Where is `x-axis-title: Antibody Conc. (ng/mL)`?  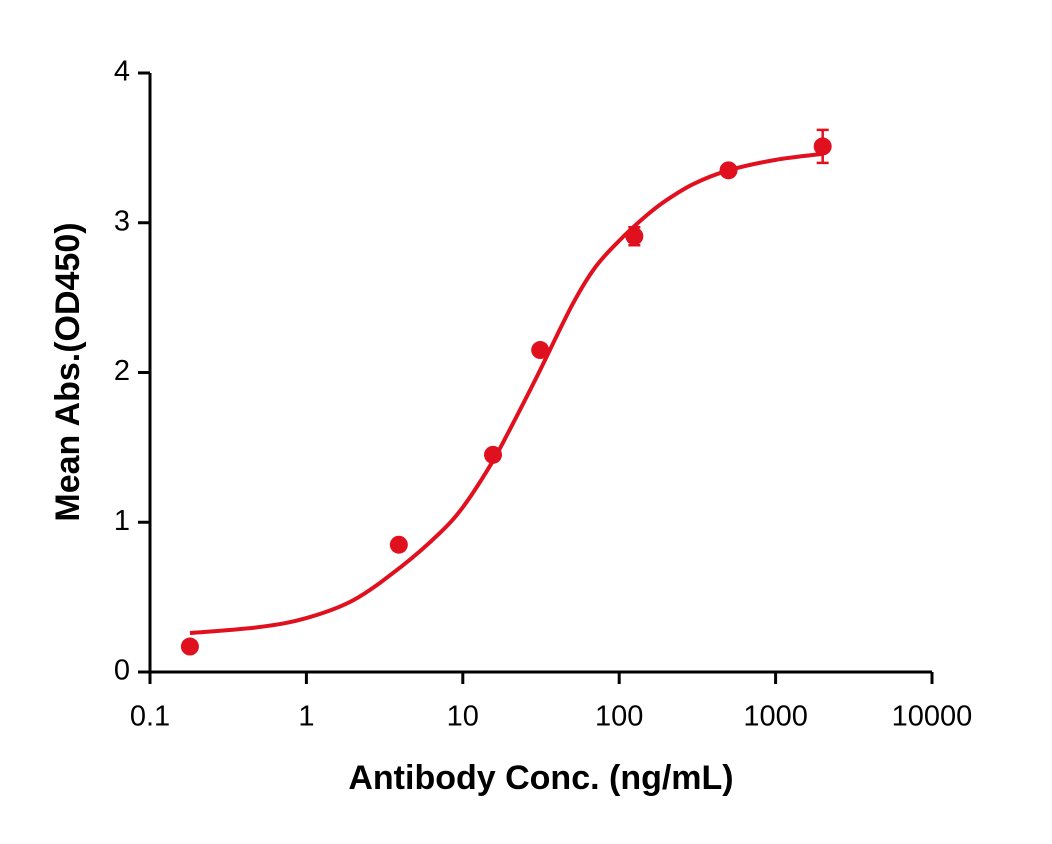
x-axis-title: Antibody Conc. (ng/mL) is located at coordinates (540, 778).